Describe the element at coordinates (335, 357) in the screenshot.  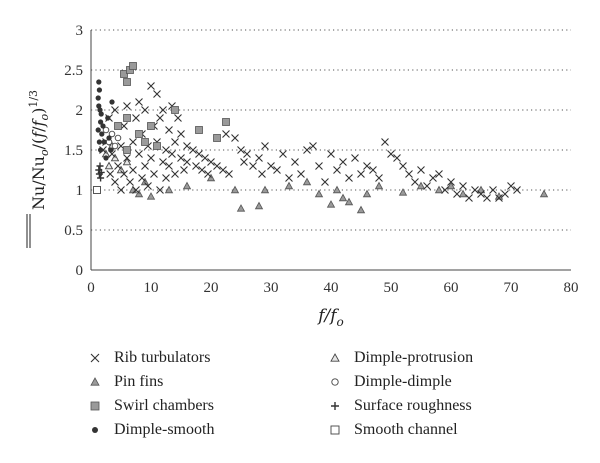
I see `open-triangle-marker-icon` at that location.